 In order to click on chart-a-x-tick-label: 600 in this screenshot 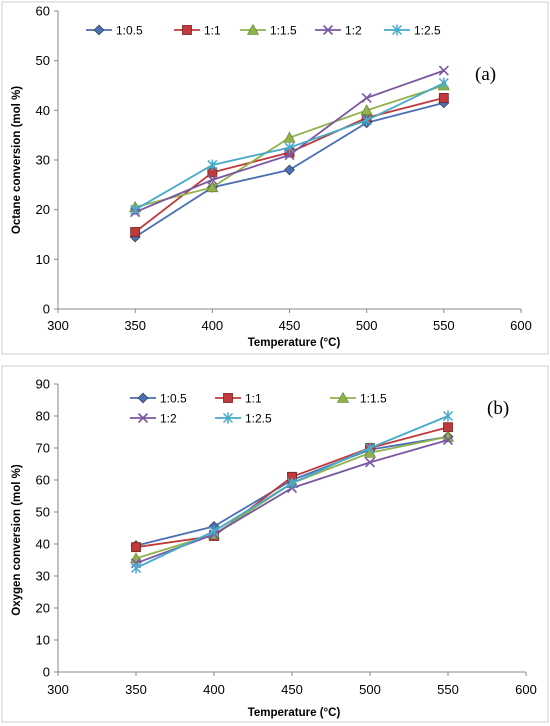, I will do `click(521, 325)`.